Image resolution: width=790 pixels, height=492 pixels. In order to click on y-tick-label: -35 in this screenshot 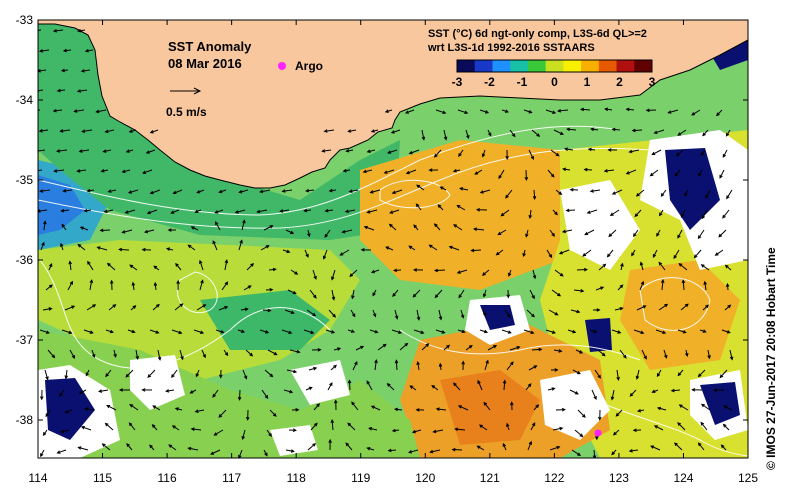, I will do `click(25, 180)`.